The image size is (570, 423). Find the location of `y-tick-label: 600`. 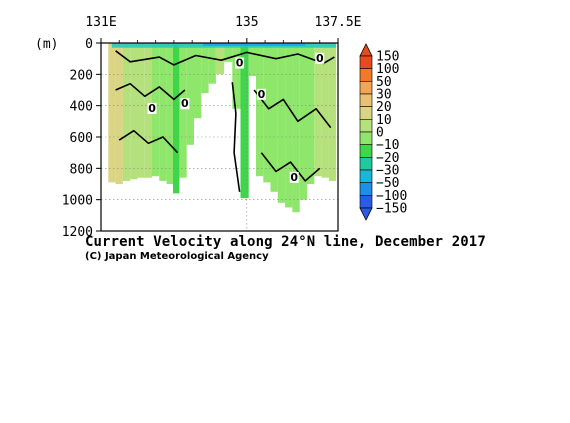

y-tick-label: 600 is located at coordinates (81, 138).